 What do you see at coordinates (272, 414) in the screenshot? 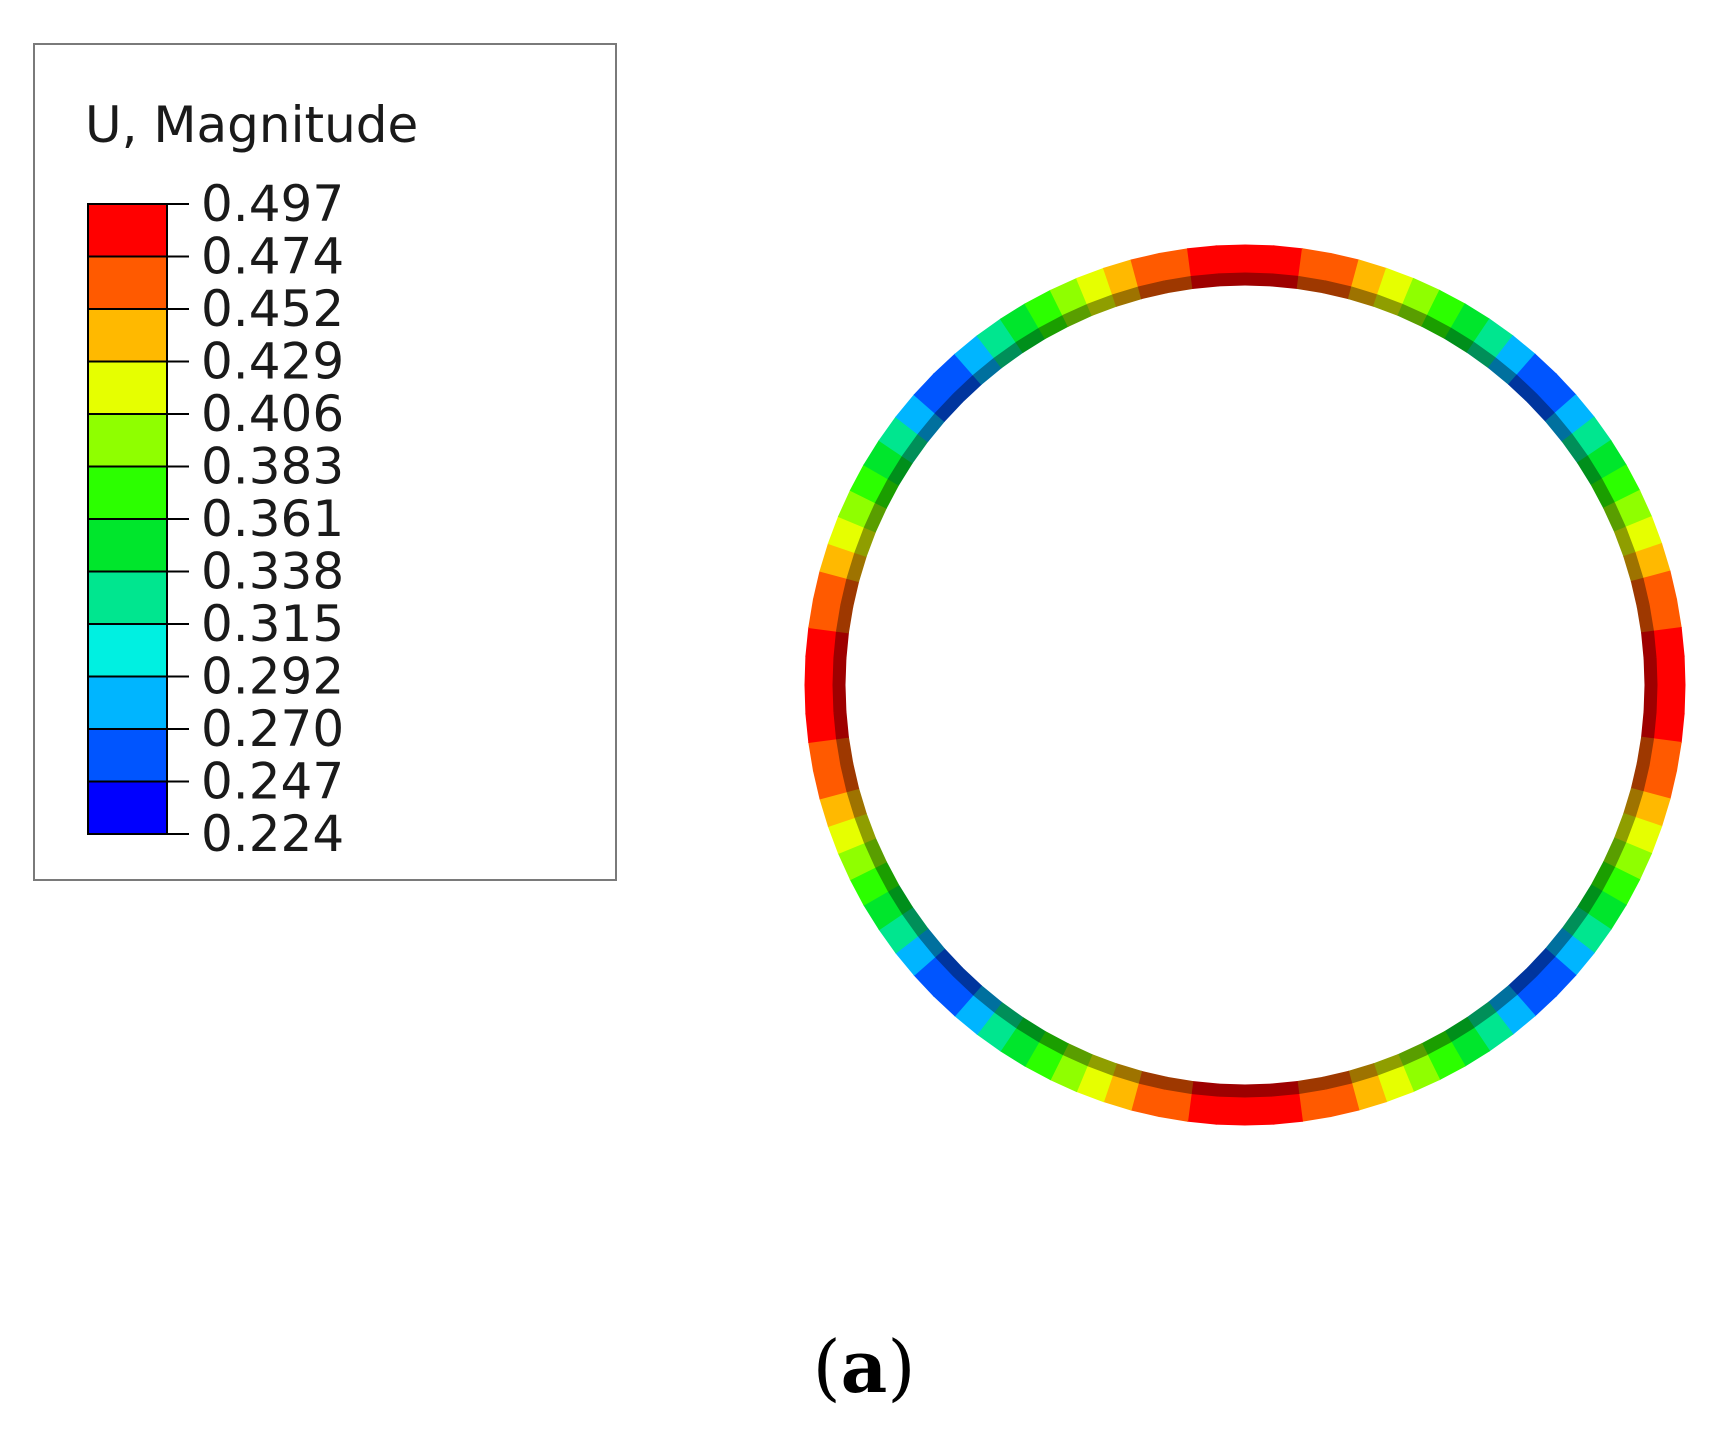
I see `legend-tick-label-4: 0.406` at bounding box center [272, 414].